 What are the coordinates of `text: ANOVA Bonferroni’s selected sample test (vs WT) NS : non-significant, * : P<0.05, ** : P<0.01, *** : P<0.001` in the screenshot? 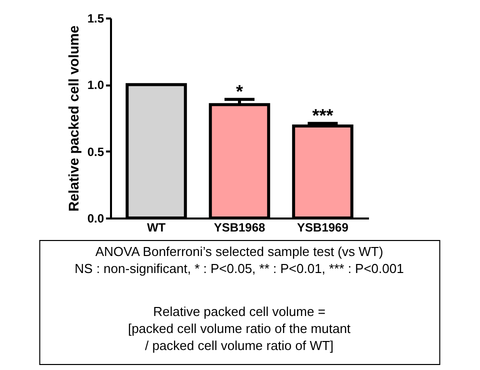 It's located at (239, 260).